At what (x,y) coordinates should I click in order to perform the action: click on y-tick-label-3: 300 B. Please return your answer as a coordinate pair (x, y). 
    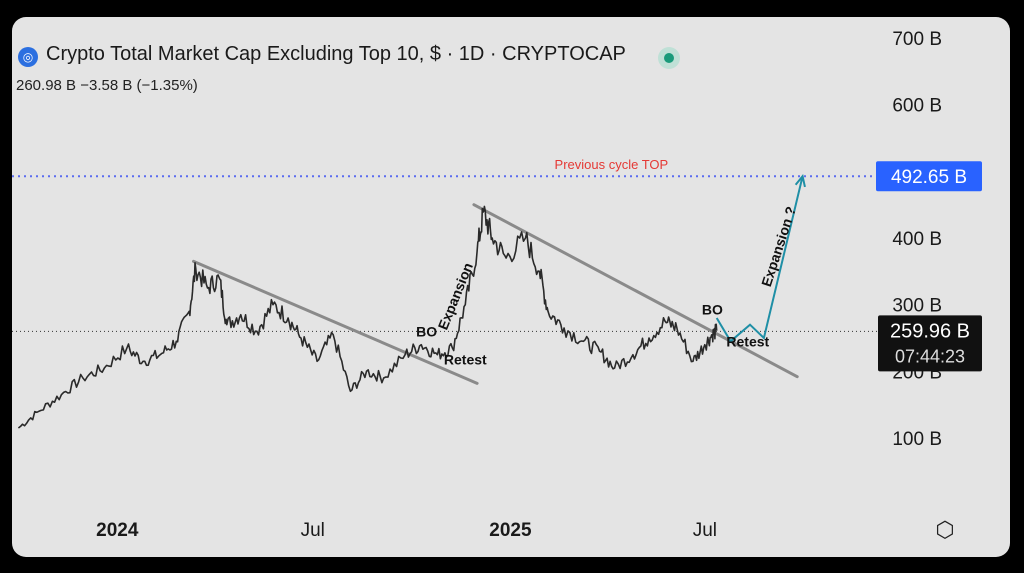
    Looking at the image, I should click on (917, 306).